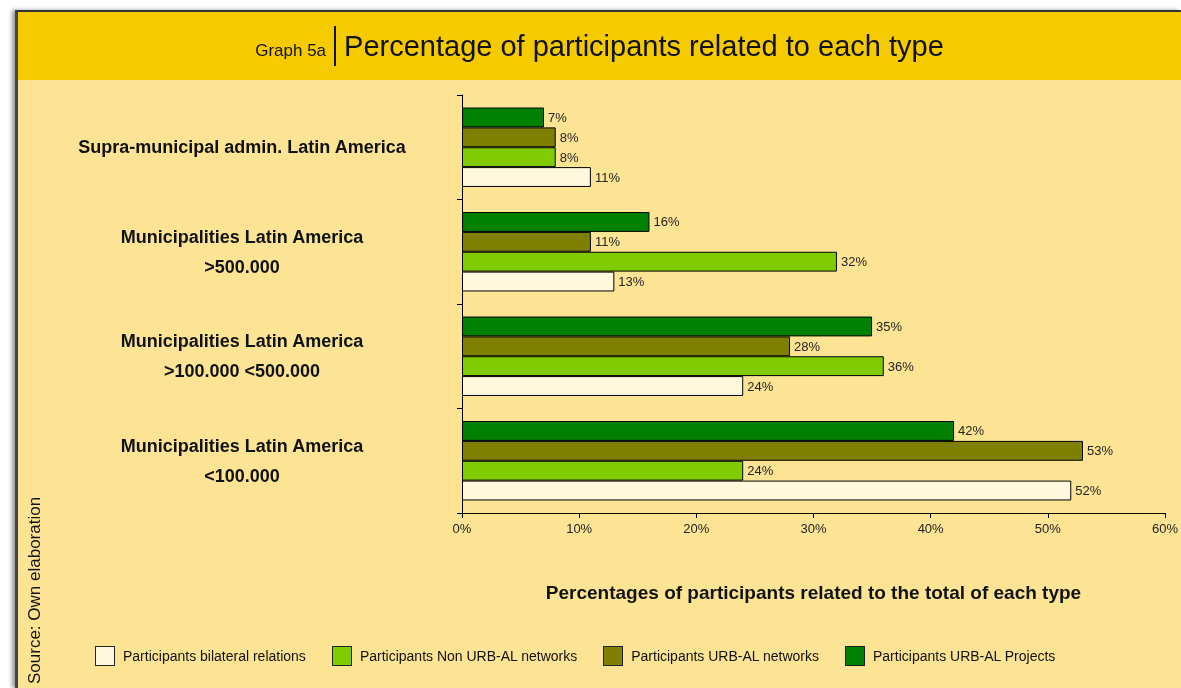 The width and height of the screenshot is (1181, 688). What do you see at coordinates (1048, 528) in the screenshot?
I see `x-tick-label: 50%` at bounding box center [1048, 528].